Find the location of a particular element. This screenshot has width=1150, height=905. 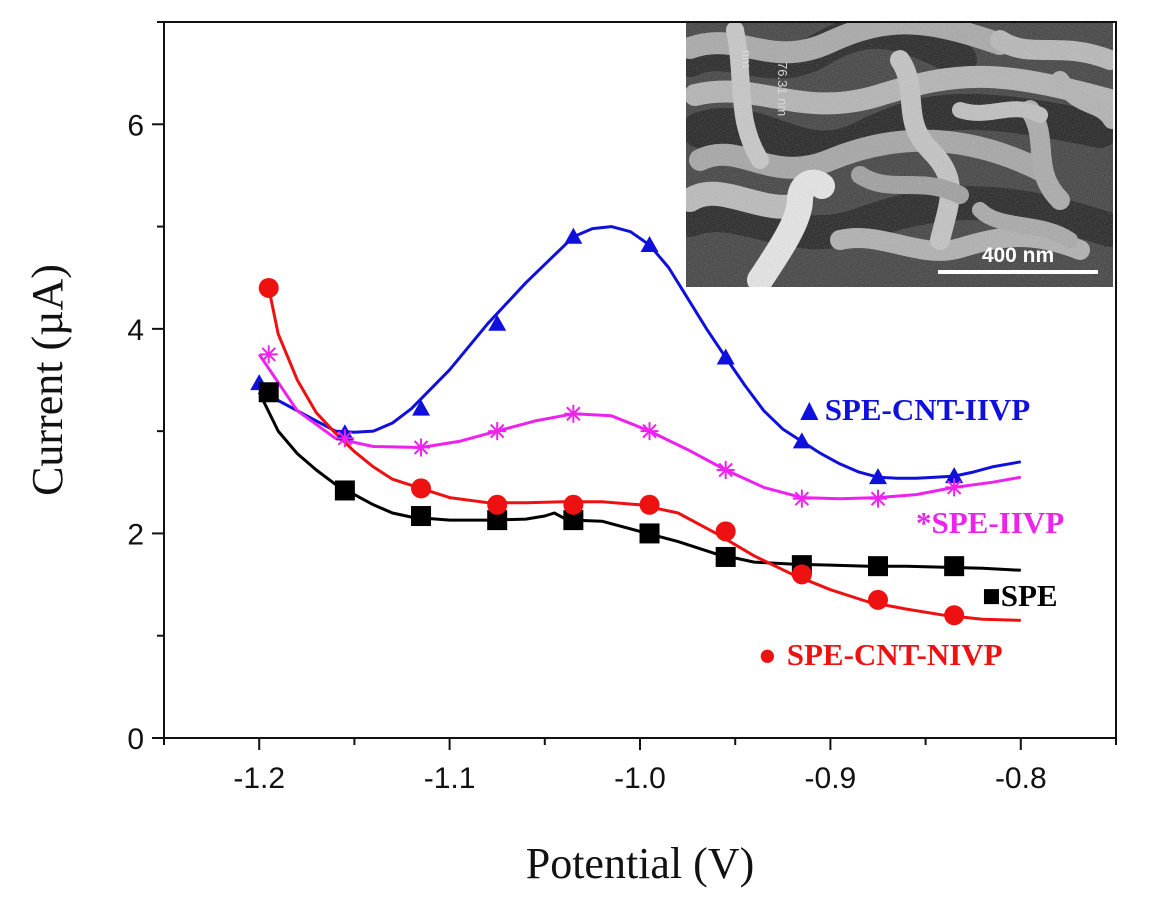

legend-triangle-icon: ▲ is located at coordinates (809, 409).